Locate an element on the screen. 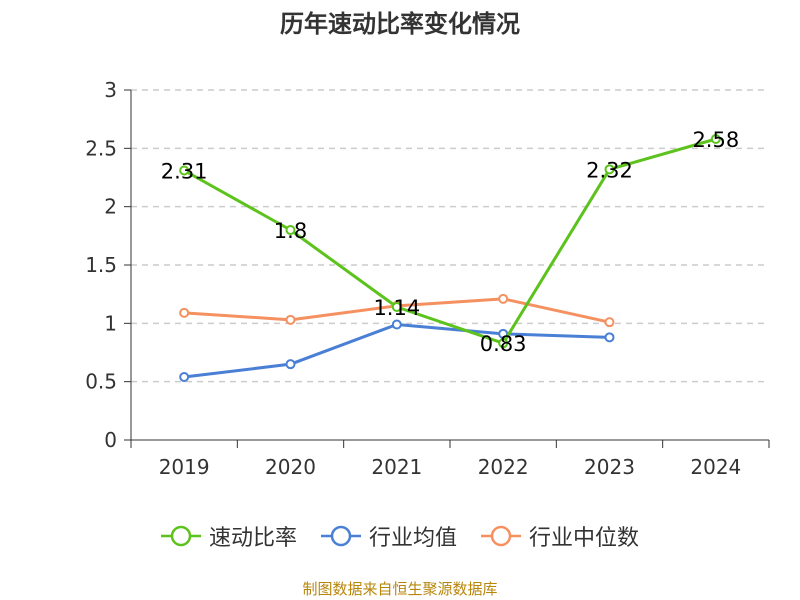  data-label: 2.32 is located at coordinates (609, 170).